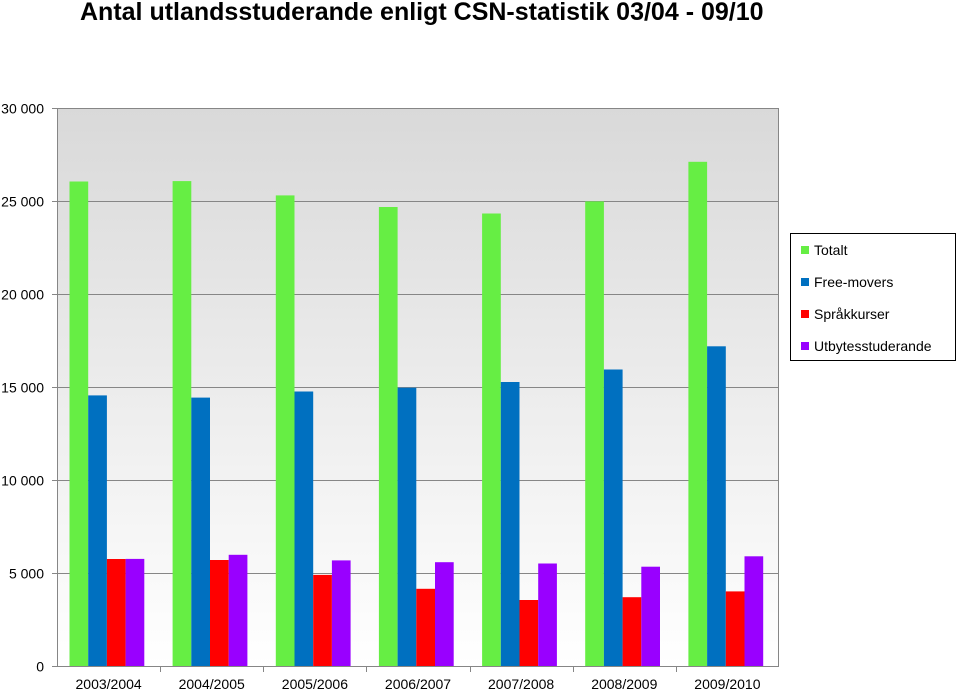 The image size is (960, 690). Describe the element at coordinates (698, 414) in the screenshot. I see `bar-totalt-2009-2010` at that location.